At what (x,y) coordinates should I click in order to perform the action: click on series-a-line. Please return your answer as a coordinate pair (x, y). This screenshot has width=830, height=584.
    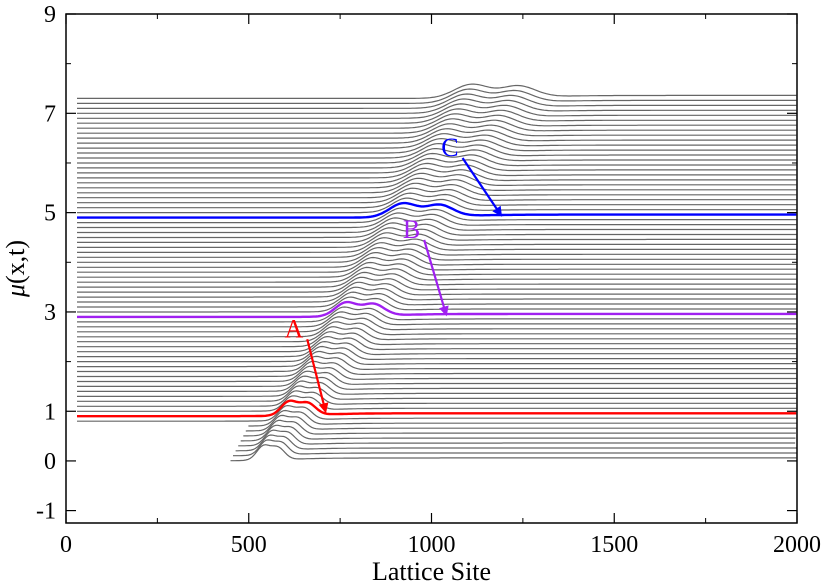
    Looking at the image, I should click on (437, 408).